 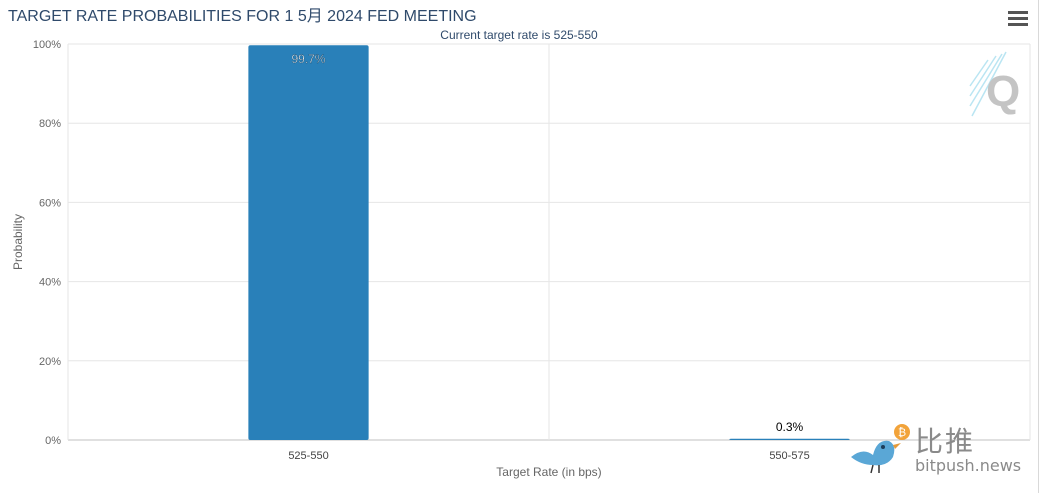 What do you see at coordinates (18, 242) in the screenshot?
I see `y-axis-title: Probability` at bounding box center [18, 242].